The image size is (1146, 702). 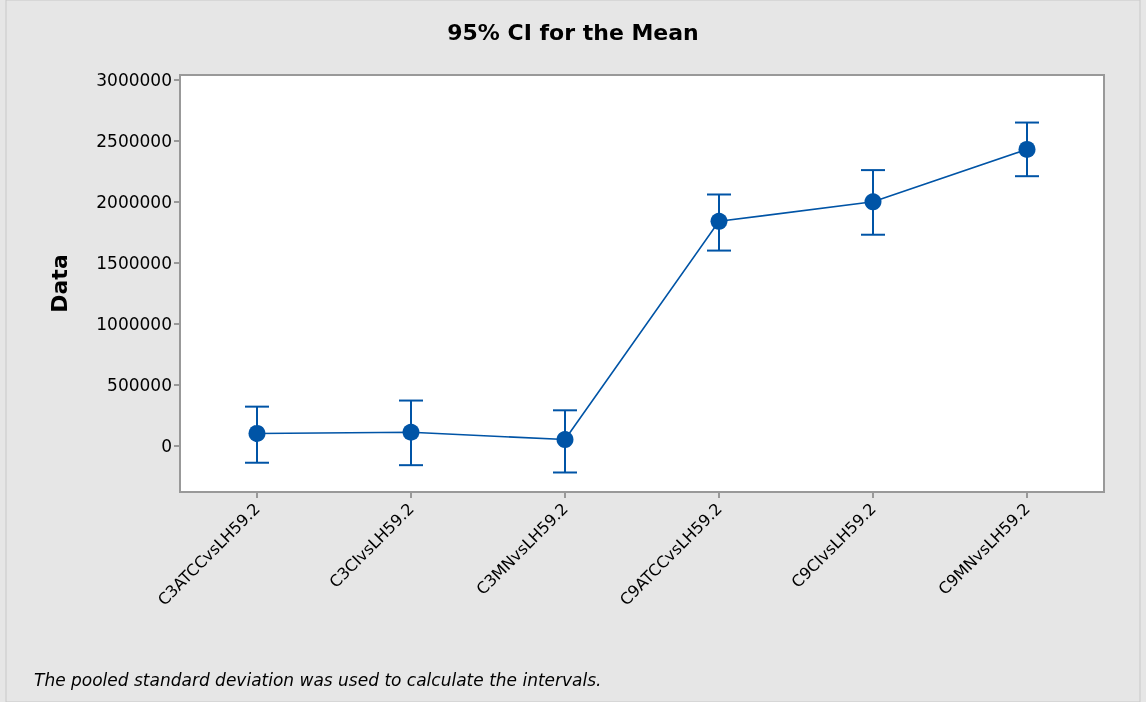 I want to click on y-tick-label: 500000, so click(x=139, y=384).